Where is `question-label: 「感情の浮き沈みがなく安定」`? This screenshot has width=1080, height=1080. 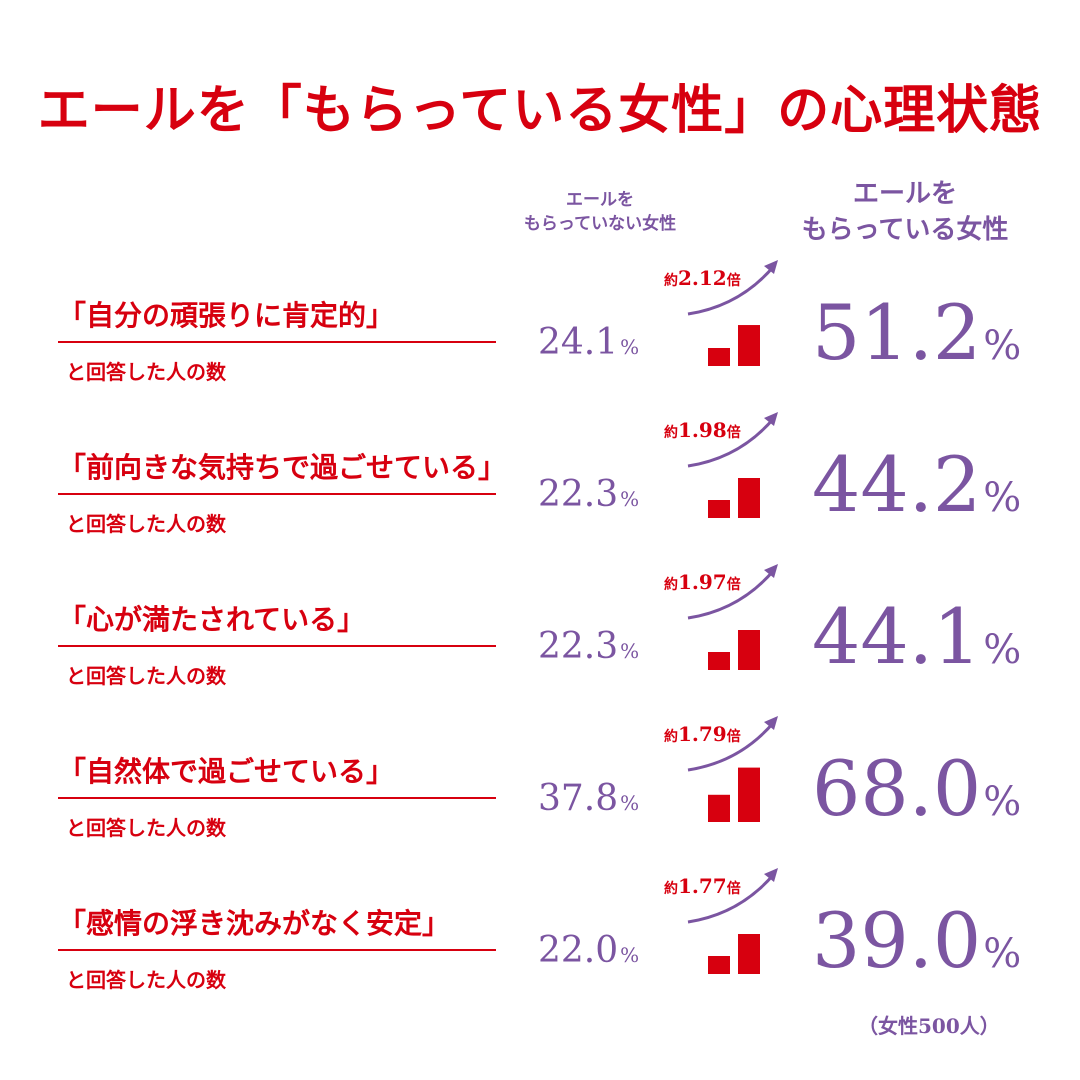 question-label: 「感情の浮き沈みがなく安定」 is located at coordinates (254, 923).